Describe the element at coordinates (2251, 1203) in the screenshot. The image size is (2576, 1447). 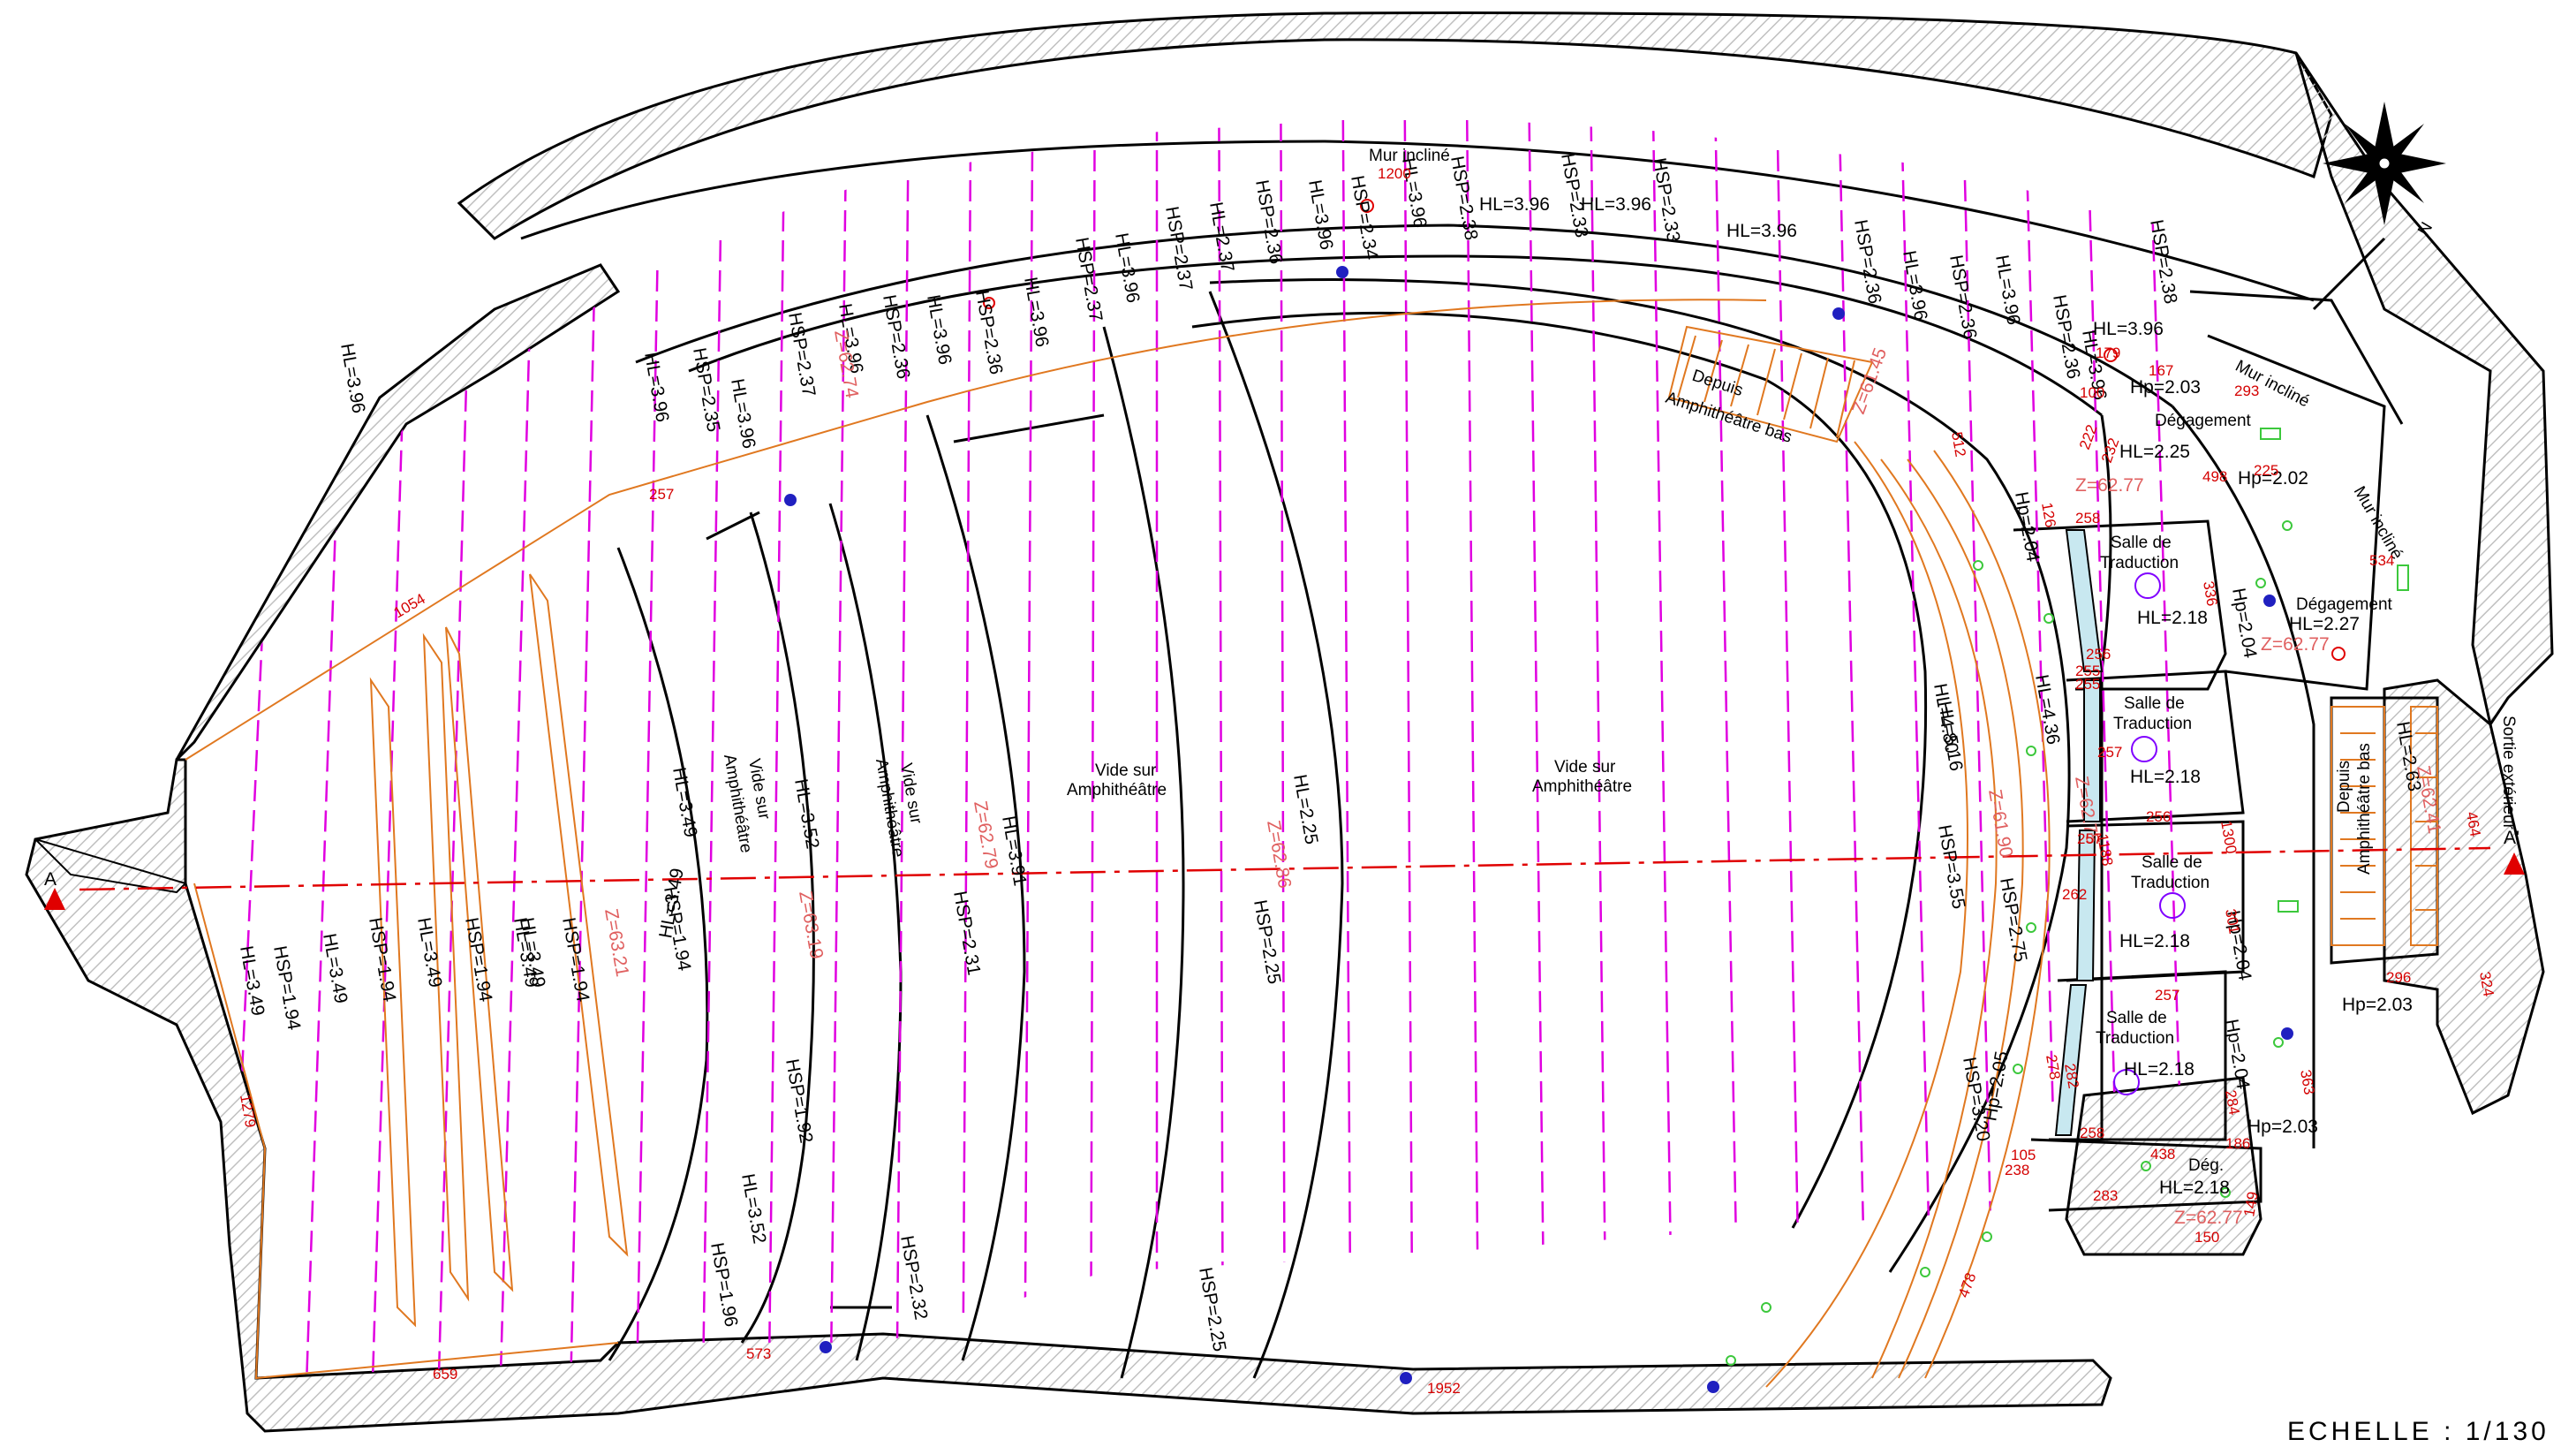
I see `dimension-label: 149` at that location.